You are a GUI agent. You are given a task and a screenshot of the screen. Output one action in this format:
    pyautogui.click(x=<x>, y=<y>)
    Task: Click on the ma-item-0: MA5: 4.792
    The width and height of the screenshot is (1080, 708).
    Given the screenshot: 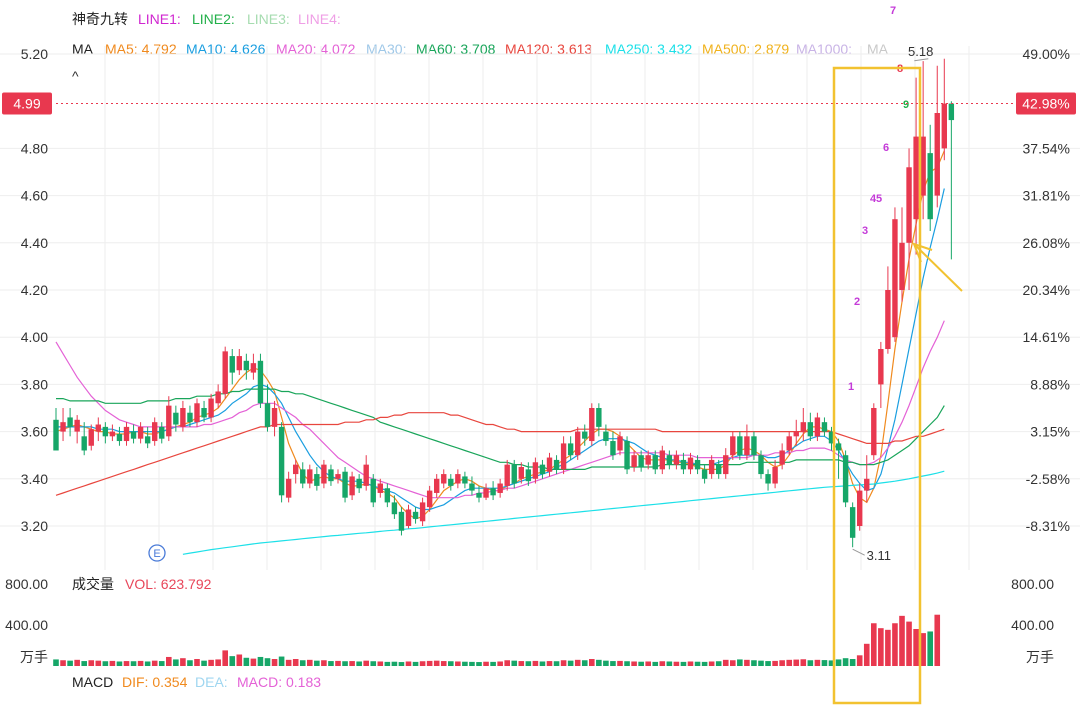 What is the action you would take?
    pyautogui.click(x=141, y=49)
    